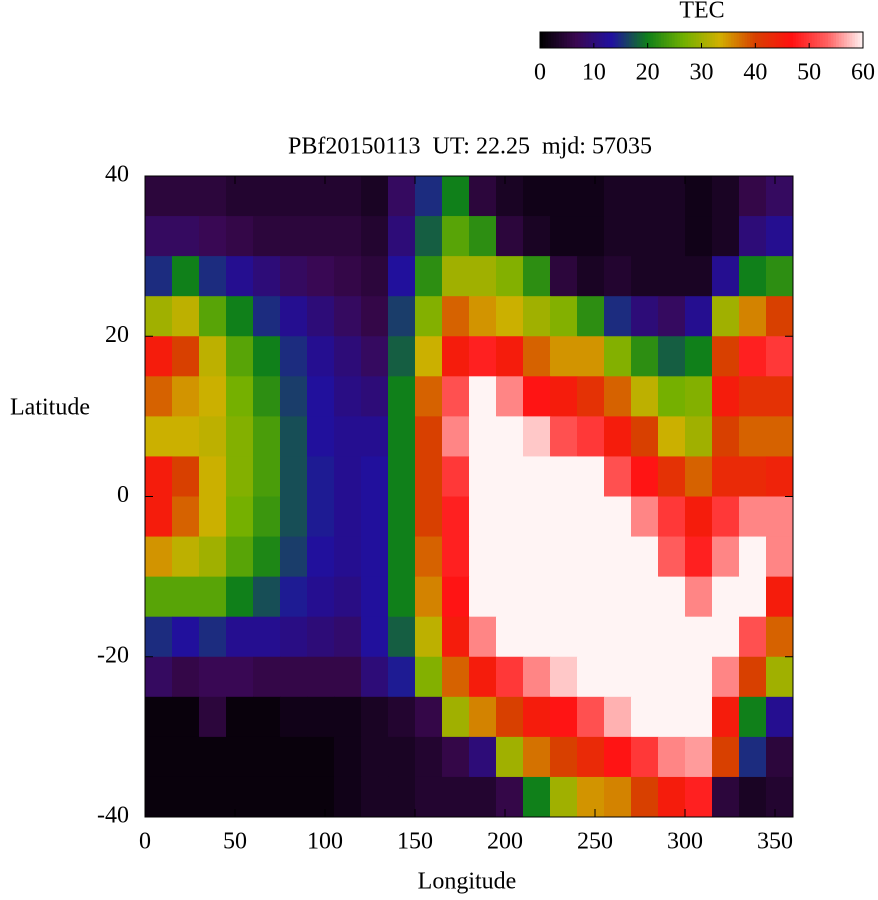 This screenshot has width=878, height=900. I want to click on colorbar-tick-label: 20, so click(648, 73).